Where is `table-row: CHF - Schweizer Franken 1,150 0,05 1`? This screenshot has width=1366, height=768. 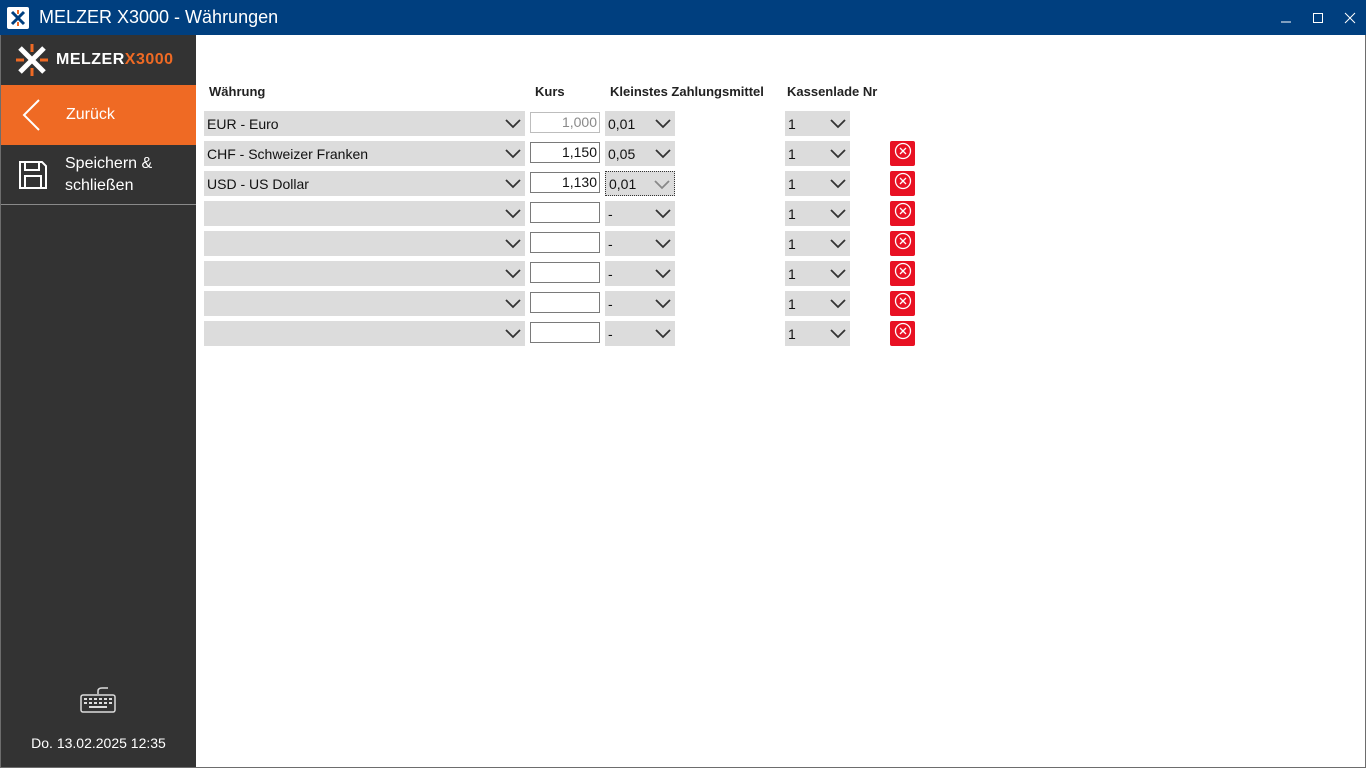 table-row: CHF - Schweizer Franken 1,150 0,05 1 is located at coordinates (780, 153).